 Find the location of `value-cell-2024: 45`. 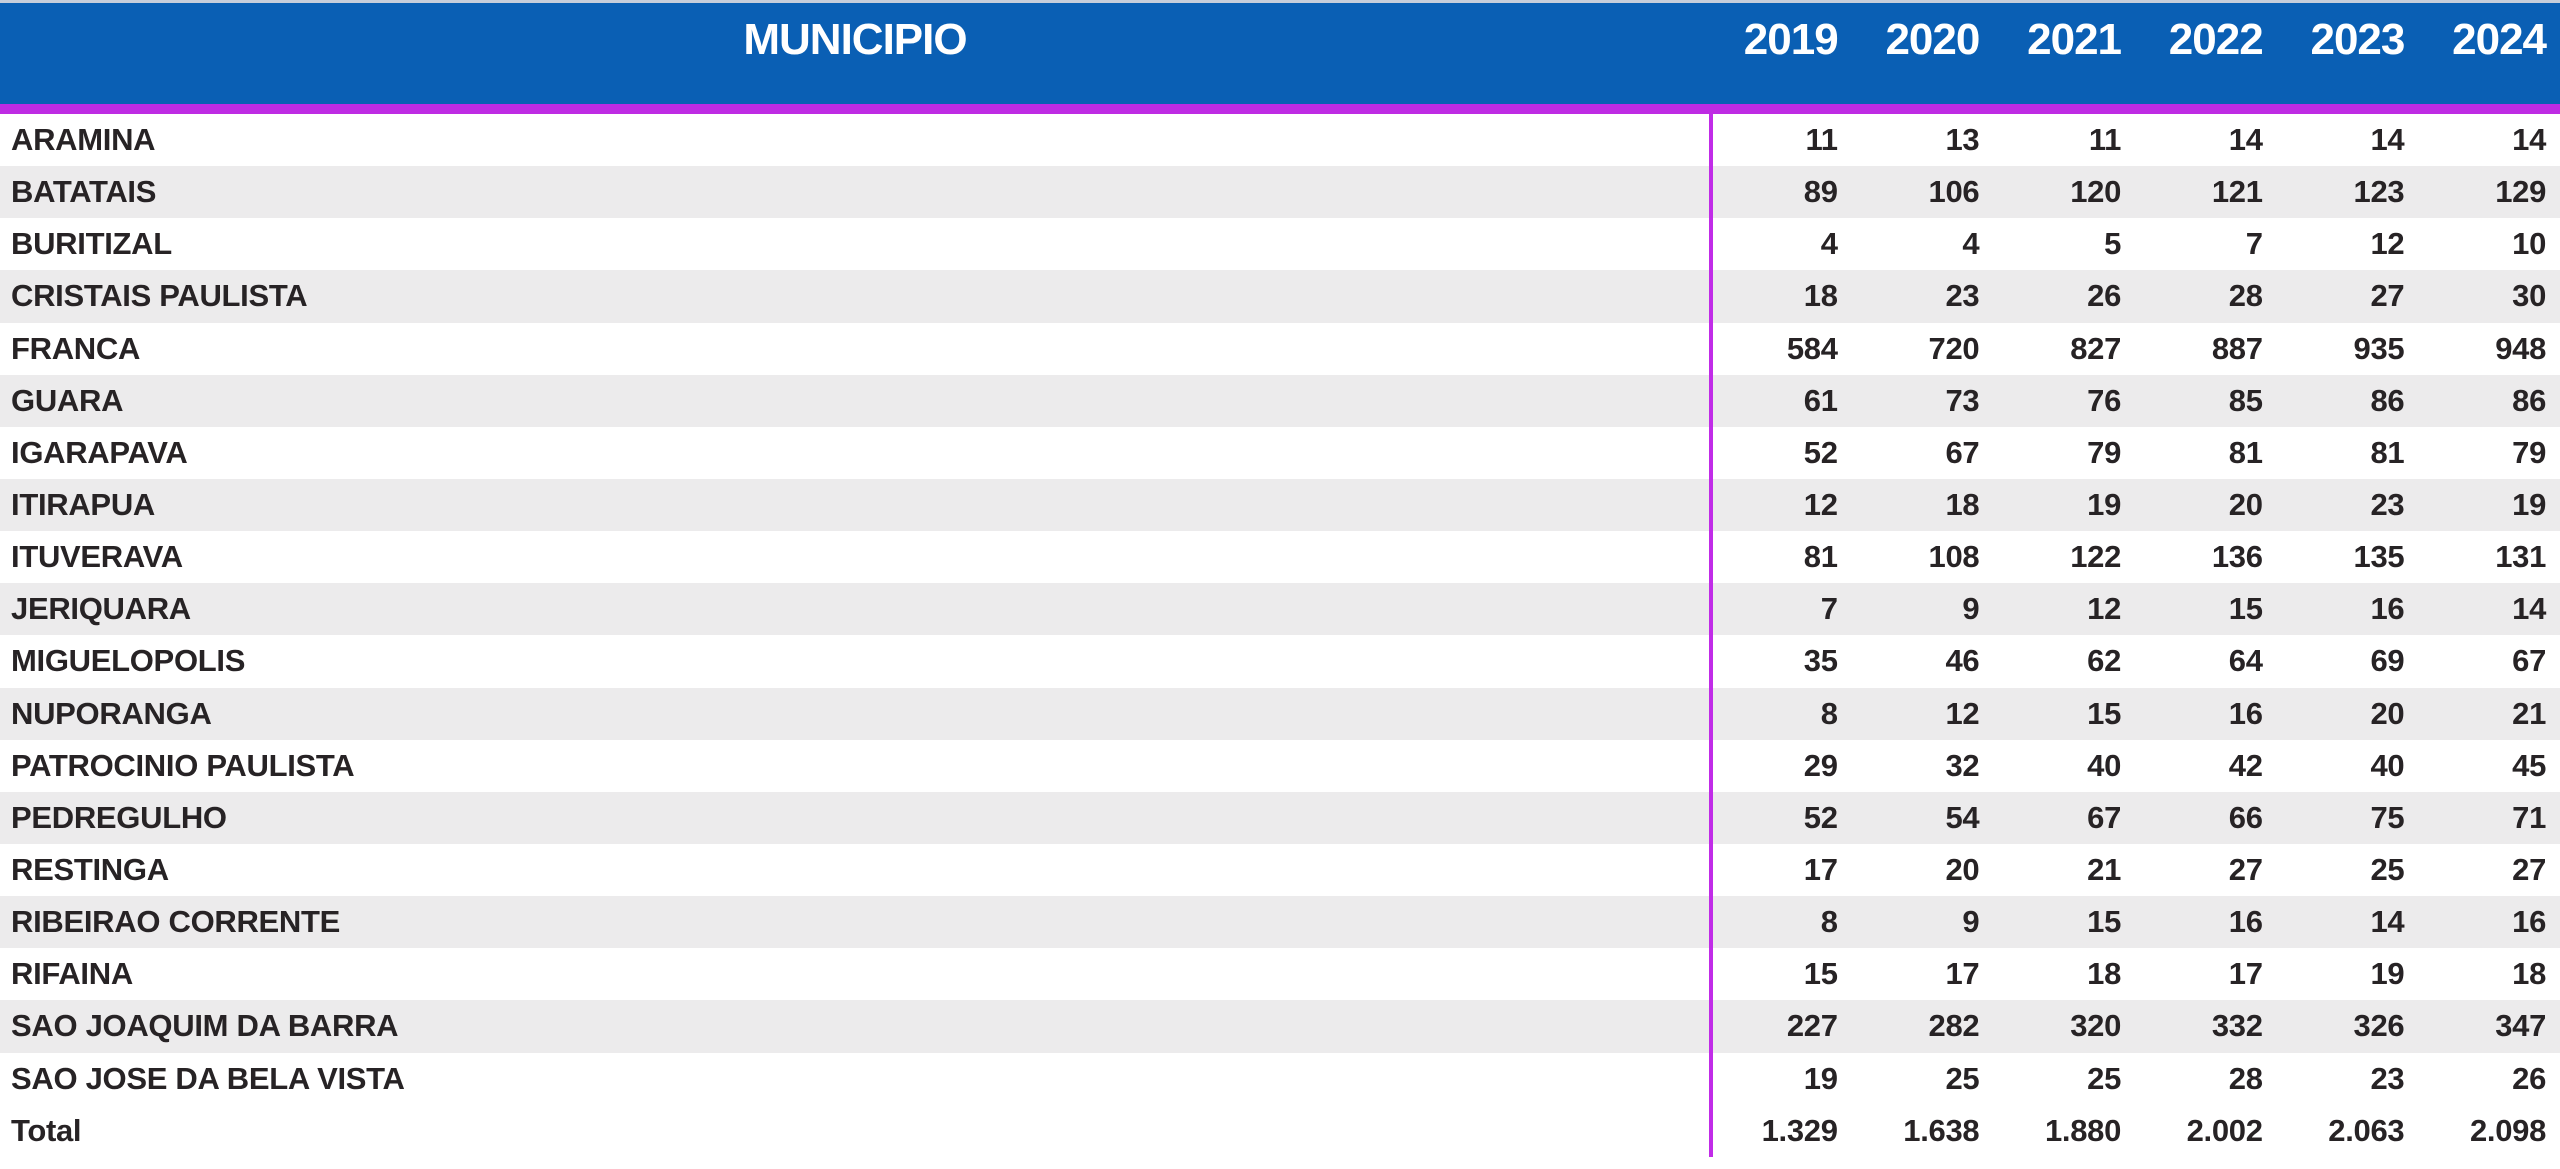

value-cell-2024: 45 is located at coordinates (2529, 765).